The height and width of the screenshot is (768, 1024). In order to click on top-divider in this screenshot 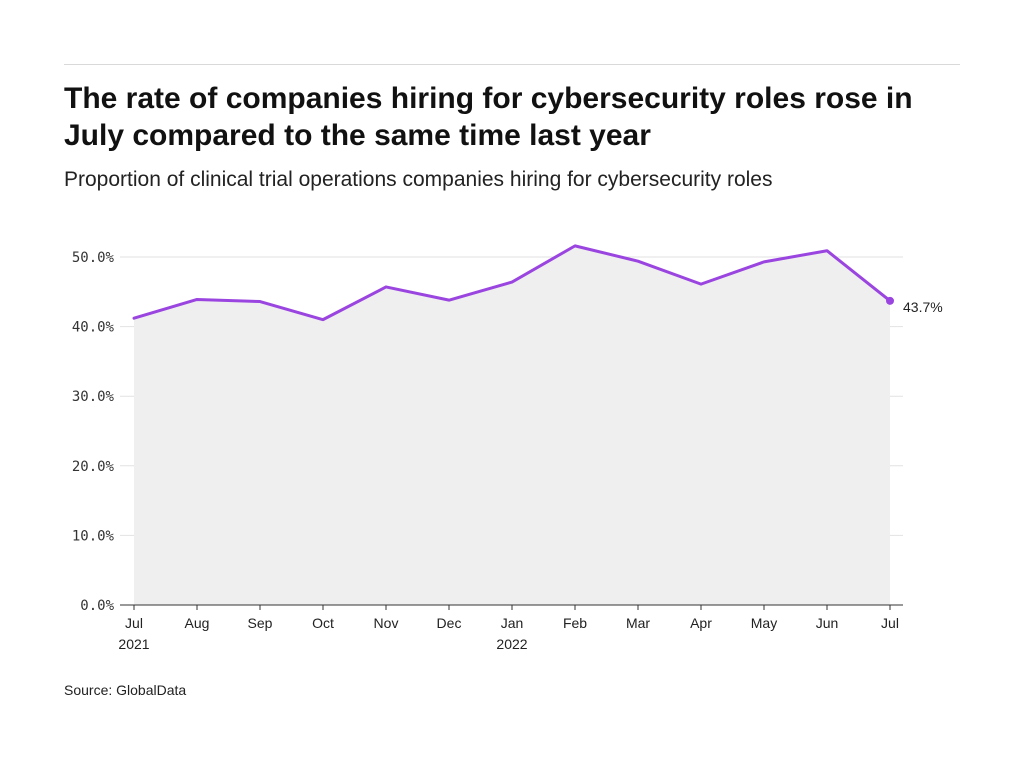, I will do `click(512, 64)`.